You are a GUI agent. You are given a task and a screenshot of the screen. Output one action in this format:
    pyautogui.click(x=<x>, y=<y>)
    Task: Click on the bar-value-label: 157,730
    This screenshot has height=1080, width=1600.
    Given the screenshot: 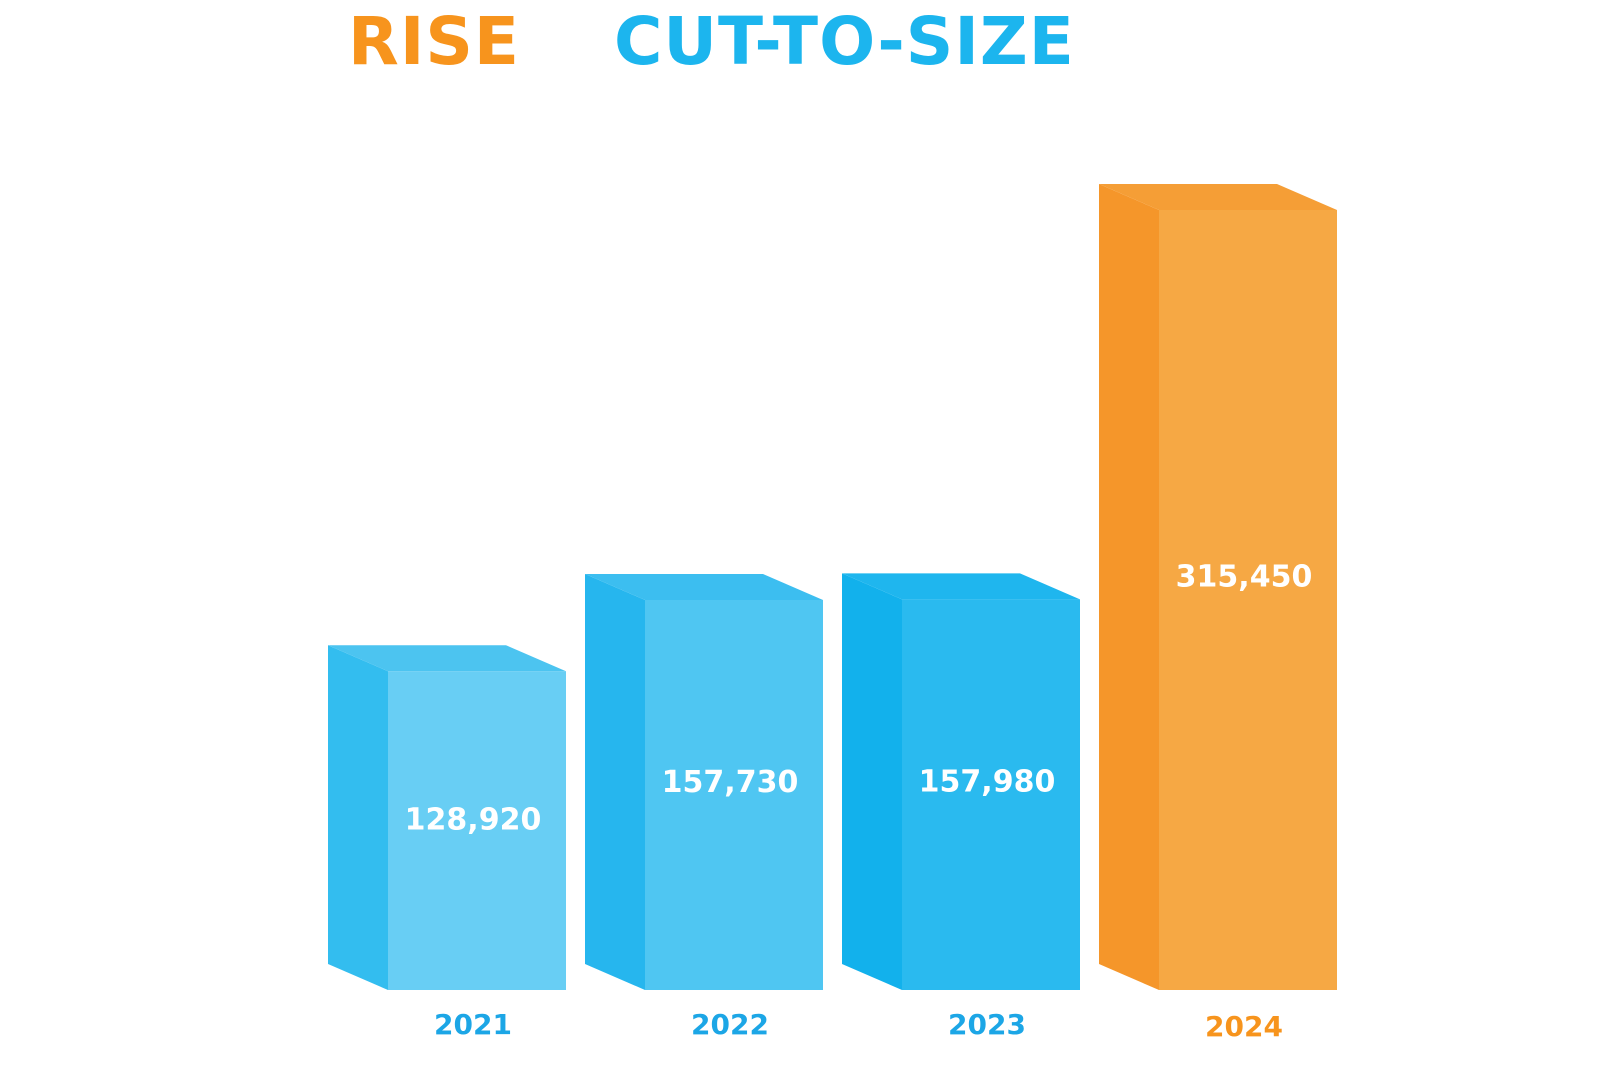 What is the action you would take?
    pyautogui.click(x=730, y=782)
    